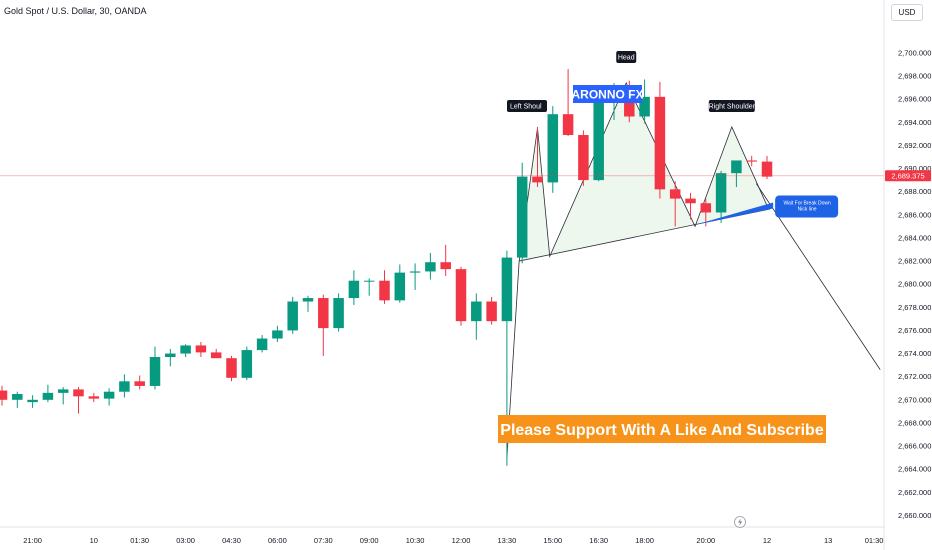  Describe the element at coordinates (828, 540) in the screenshot. I see `x-tick-label: 13` at that location.